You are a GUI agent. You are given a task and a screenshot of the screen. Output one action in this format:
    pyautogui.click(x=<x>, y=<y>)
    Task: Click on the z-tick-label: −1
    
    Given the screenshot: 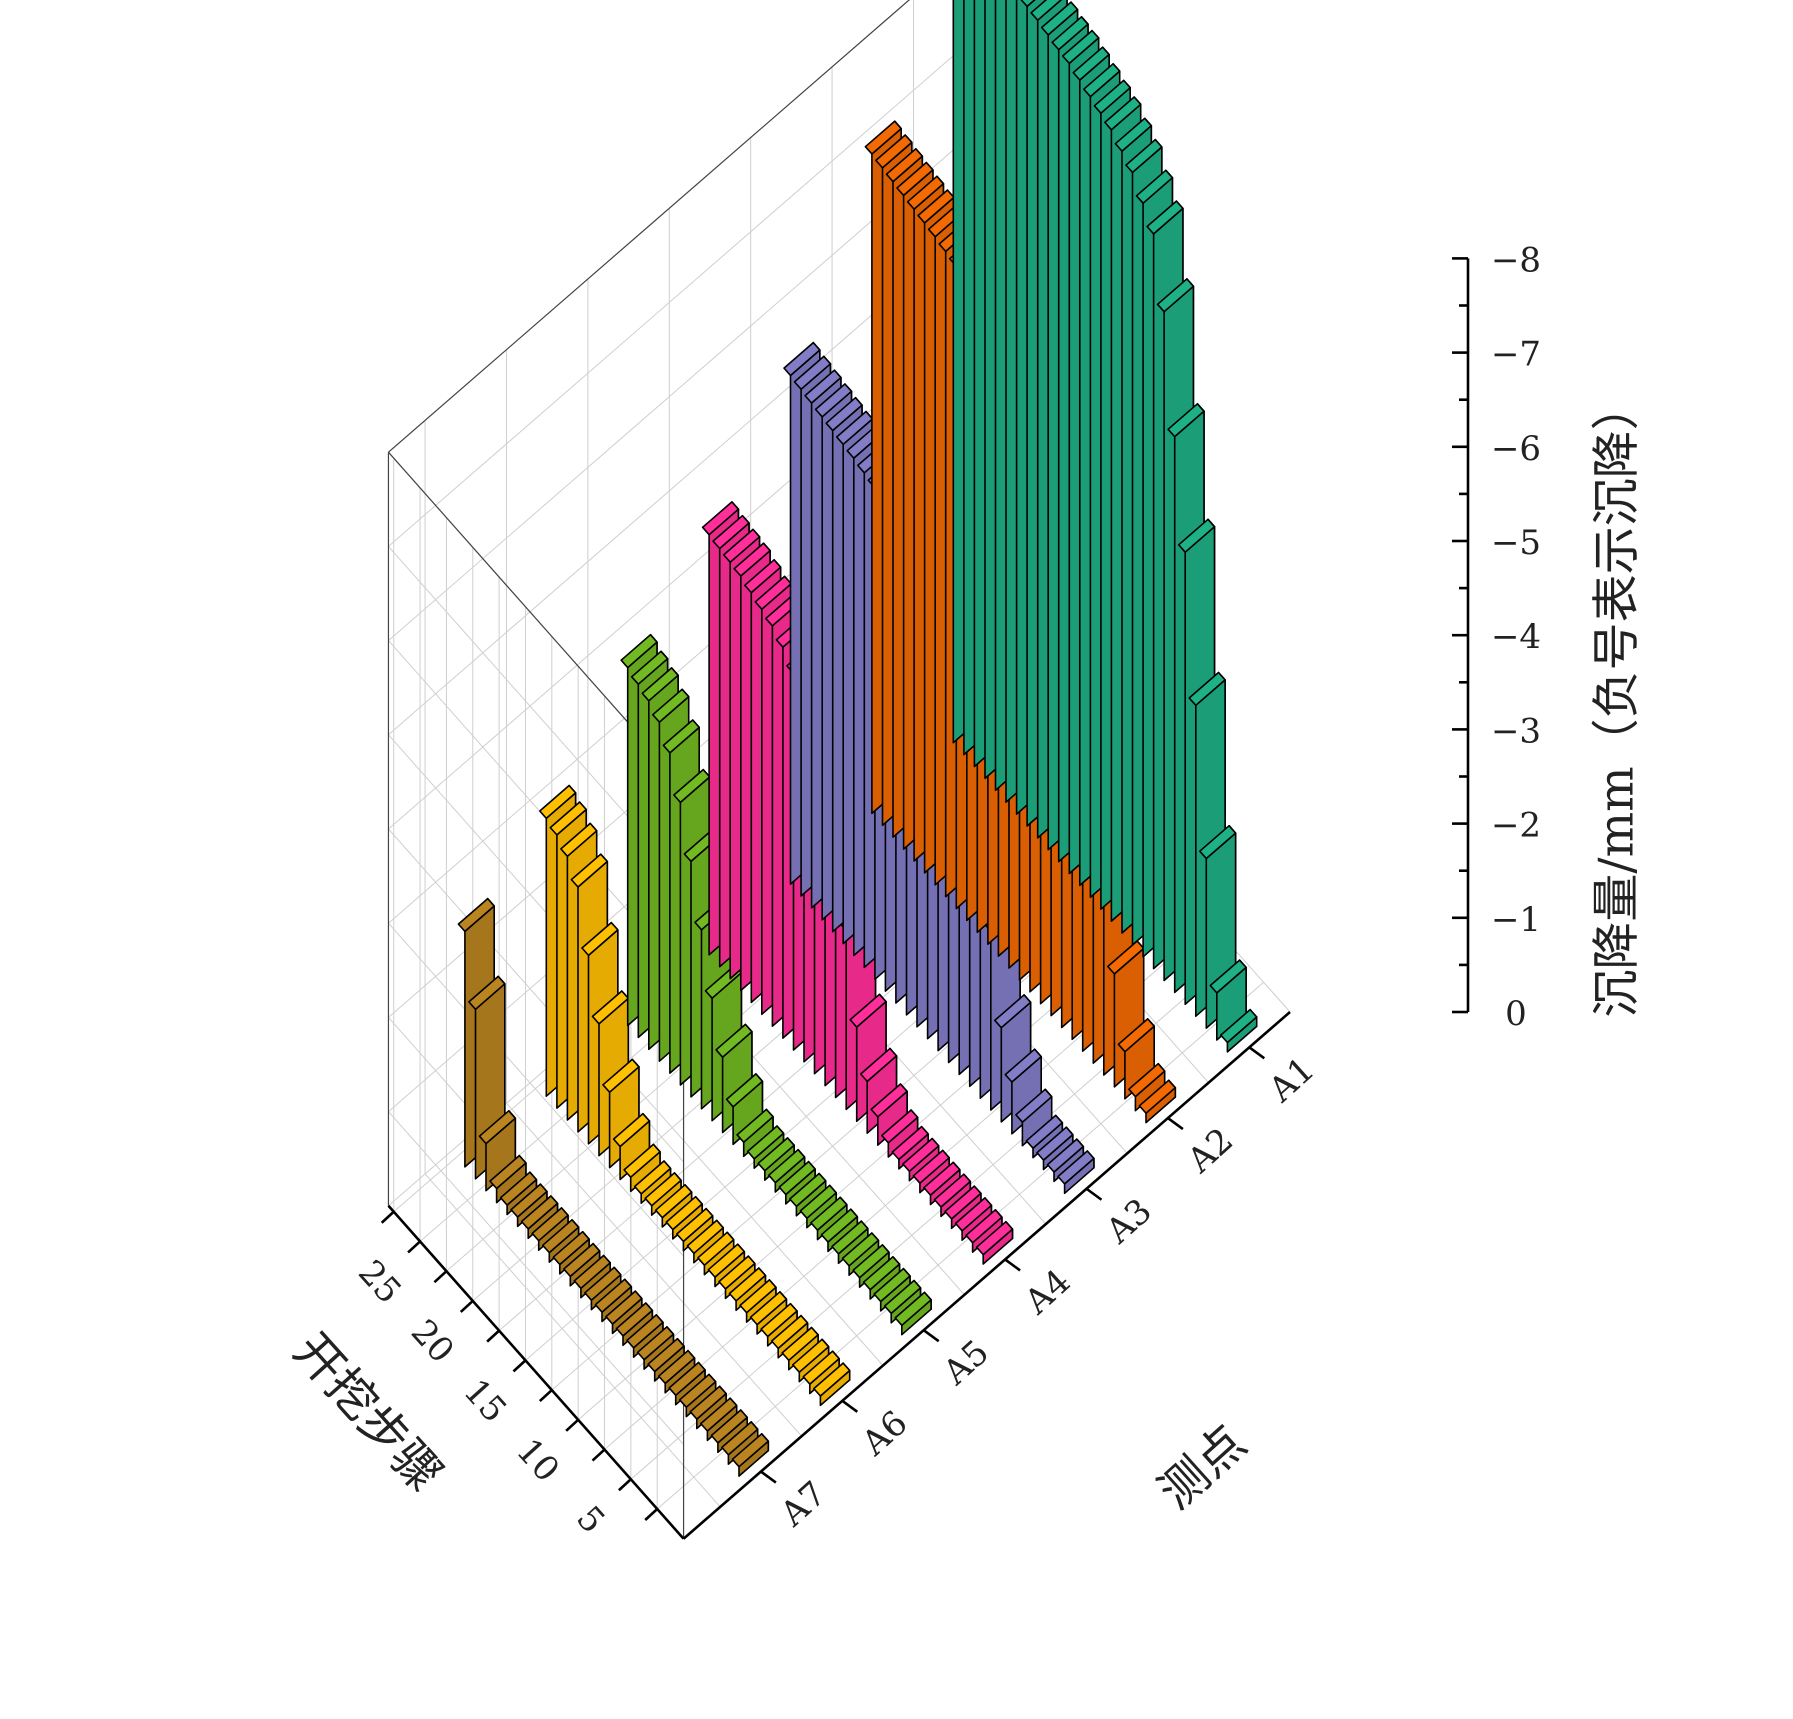 What is the action you would take?
    pyautogui.click(x=1516, y=920)
    